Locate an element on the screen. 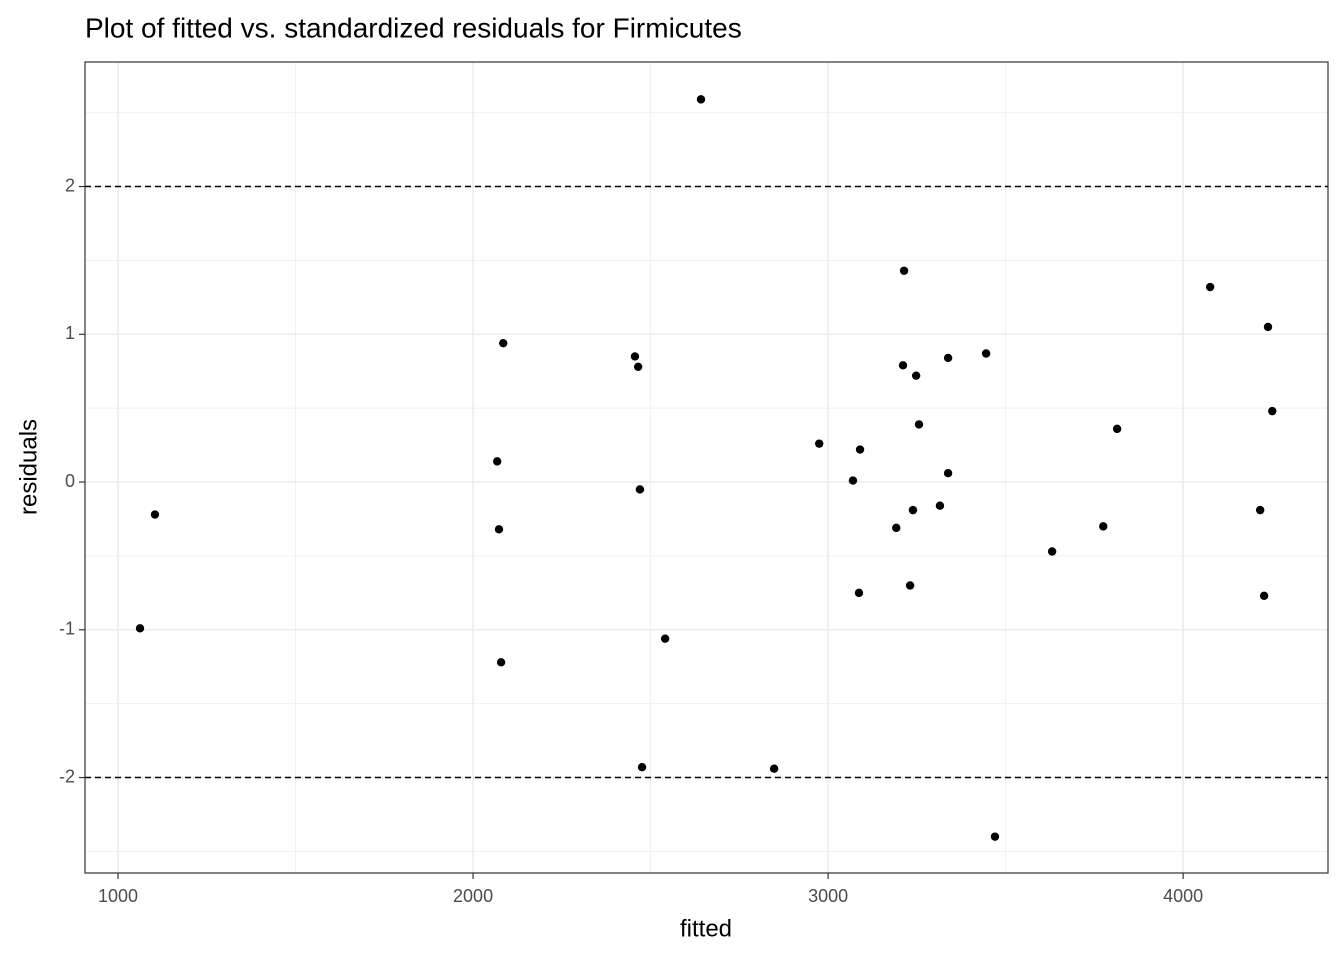 This screenshot has width=1344, height=960. x-tick-label: 4000 is located at coordinates (1183, 896).